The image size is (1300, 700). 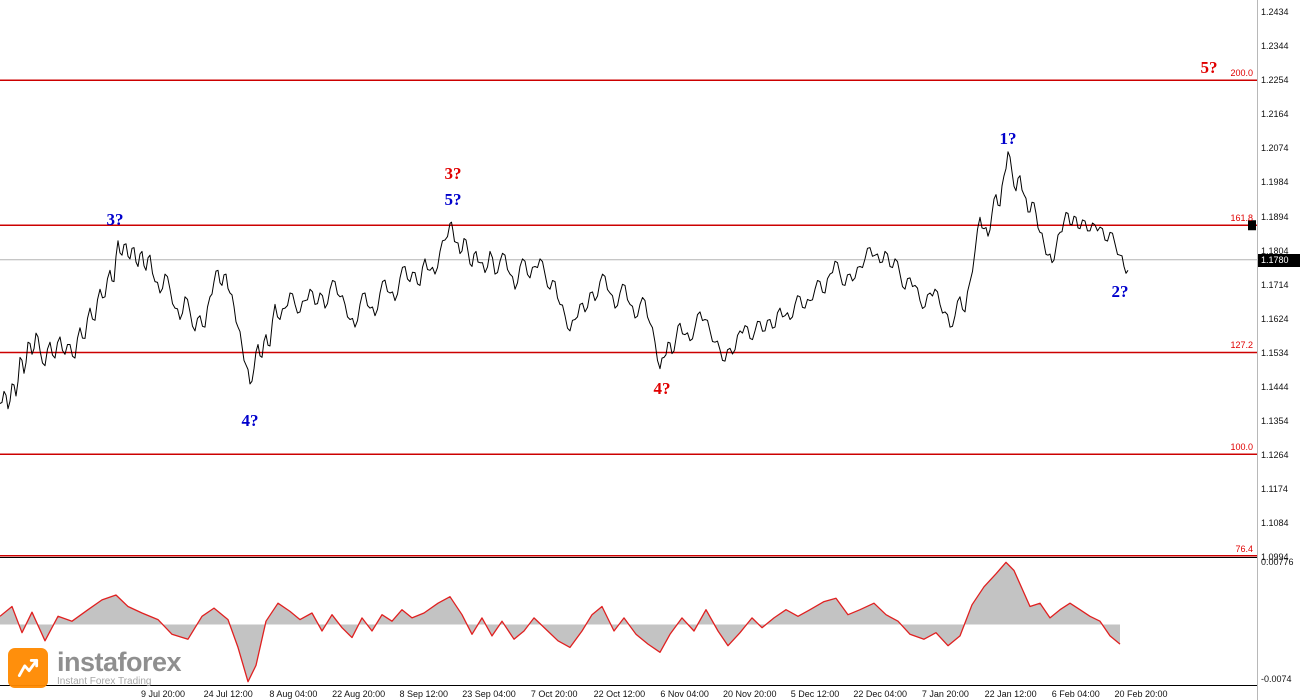 What do you see at coordinates (1241, 447) in the screenshot?
I see `fib-label-100.0: 100.0` at bounding box center [1241, 447].